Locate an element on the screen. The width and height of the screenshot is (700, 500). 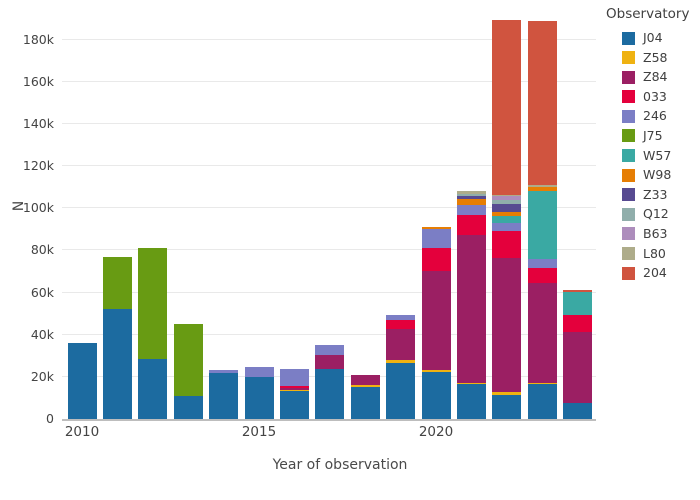
bar-2017 is located at coordinates (330, 215).